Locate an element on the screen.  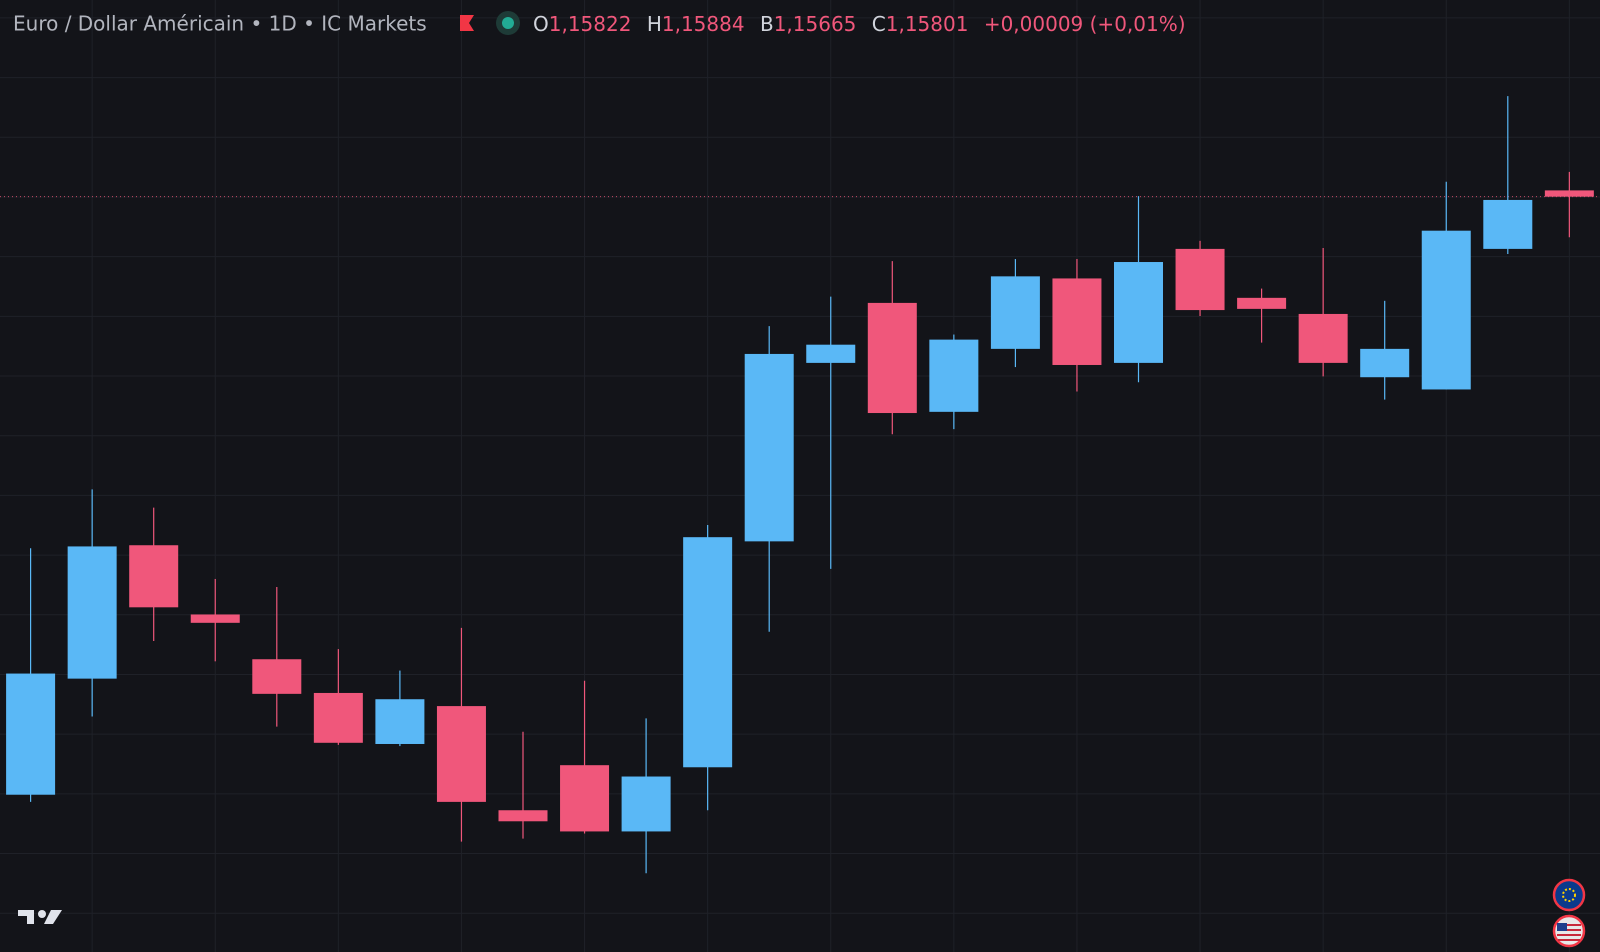
change-value: +0,00009 (+0,01%) is located at coordinates (1085, 24).